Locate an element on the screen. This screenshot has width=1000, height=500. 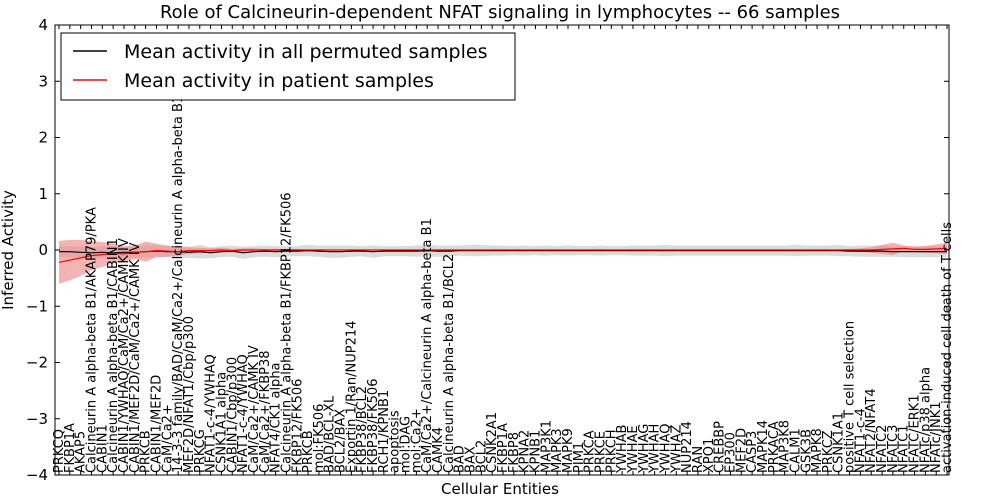
category-label: YWHAZ is located at coordinates (676, 449).